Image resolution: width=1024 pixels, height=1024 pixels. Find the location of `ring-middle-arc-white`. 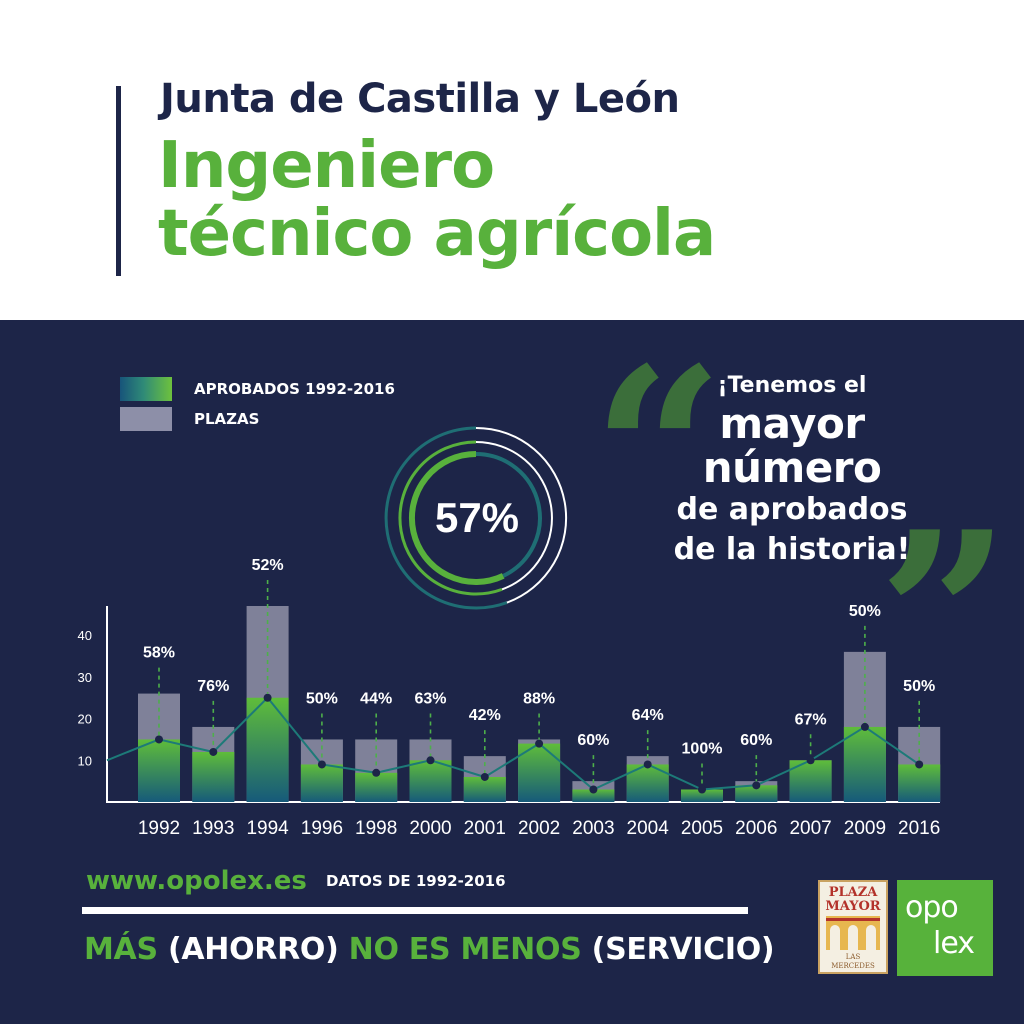

ring-middle-arc-white is located at coordinates (514, 516).